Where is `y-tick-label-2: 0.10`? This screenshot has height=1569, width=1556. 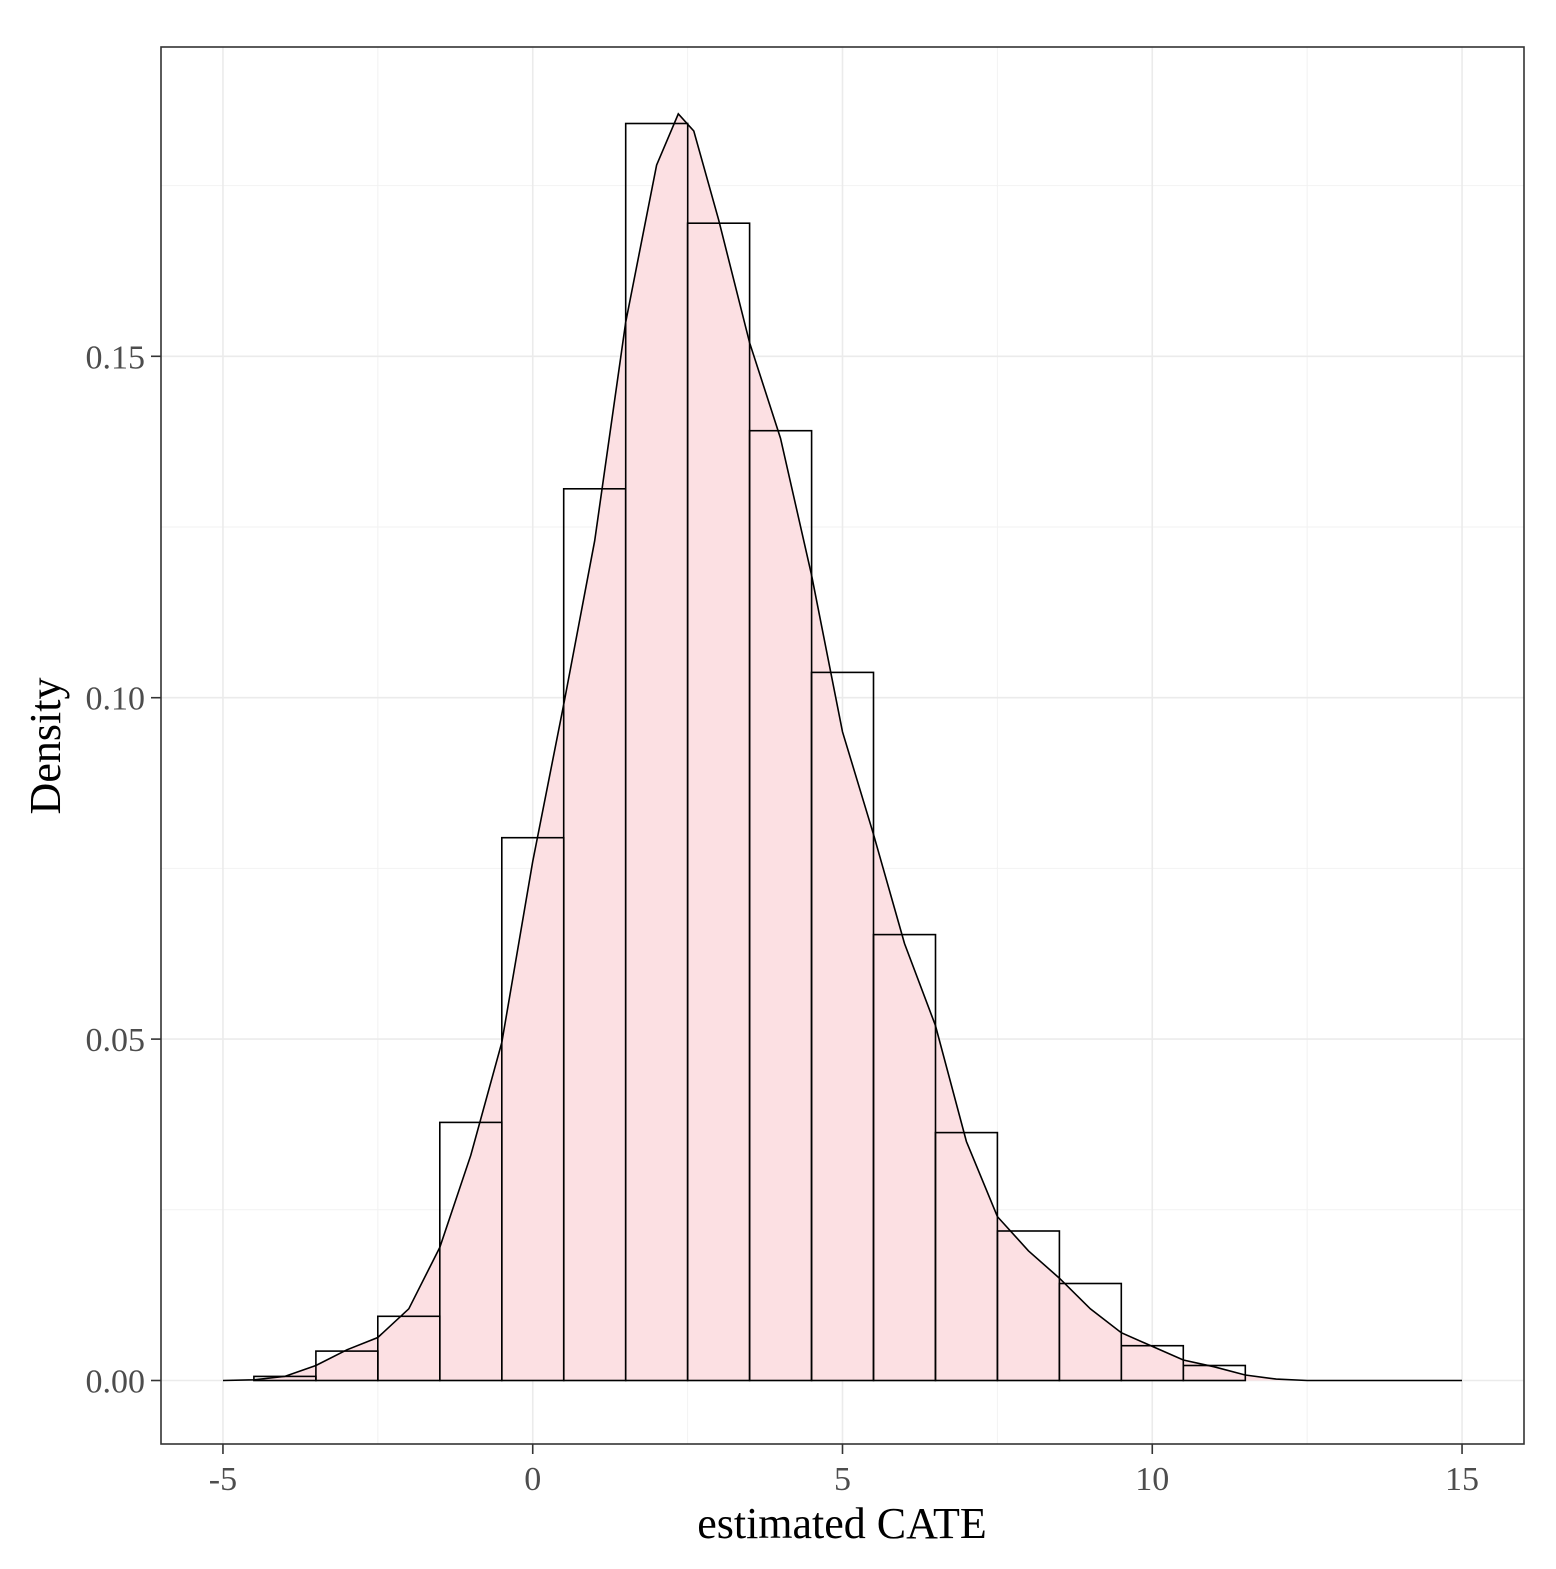
y-tick-label-2: 0.10 is located at coordinates (116, 699).